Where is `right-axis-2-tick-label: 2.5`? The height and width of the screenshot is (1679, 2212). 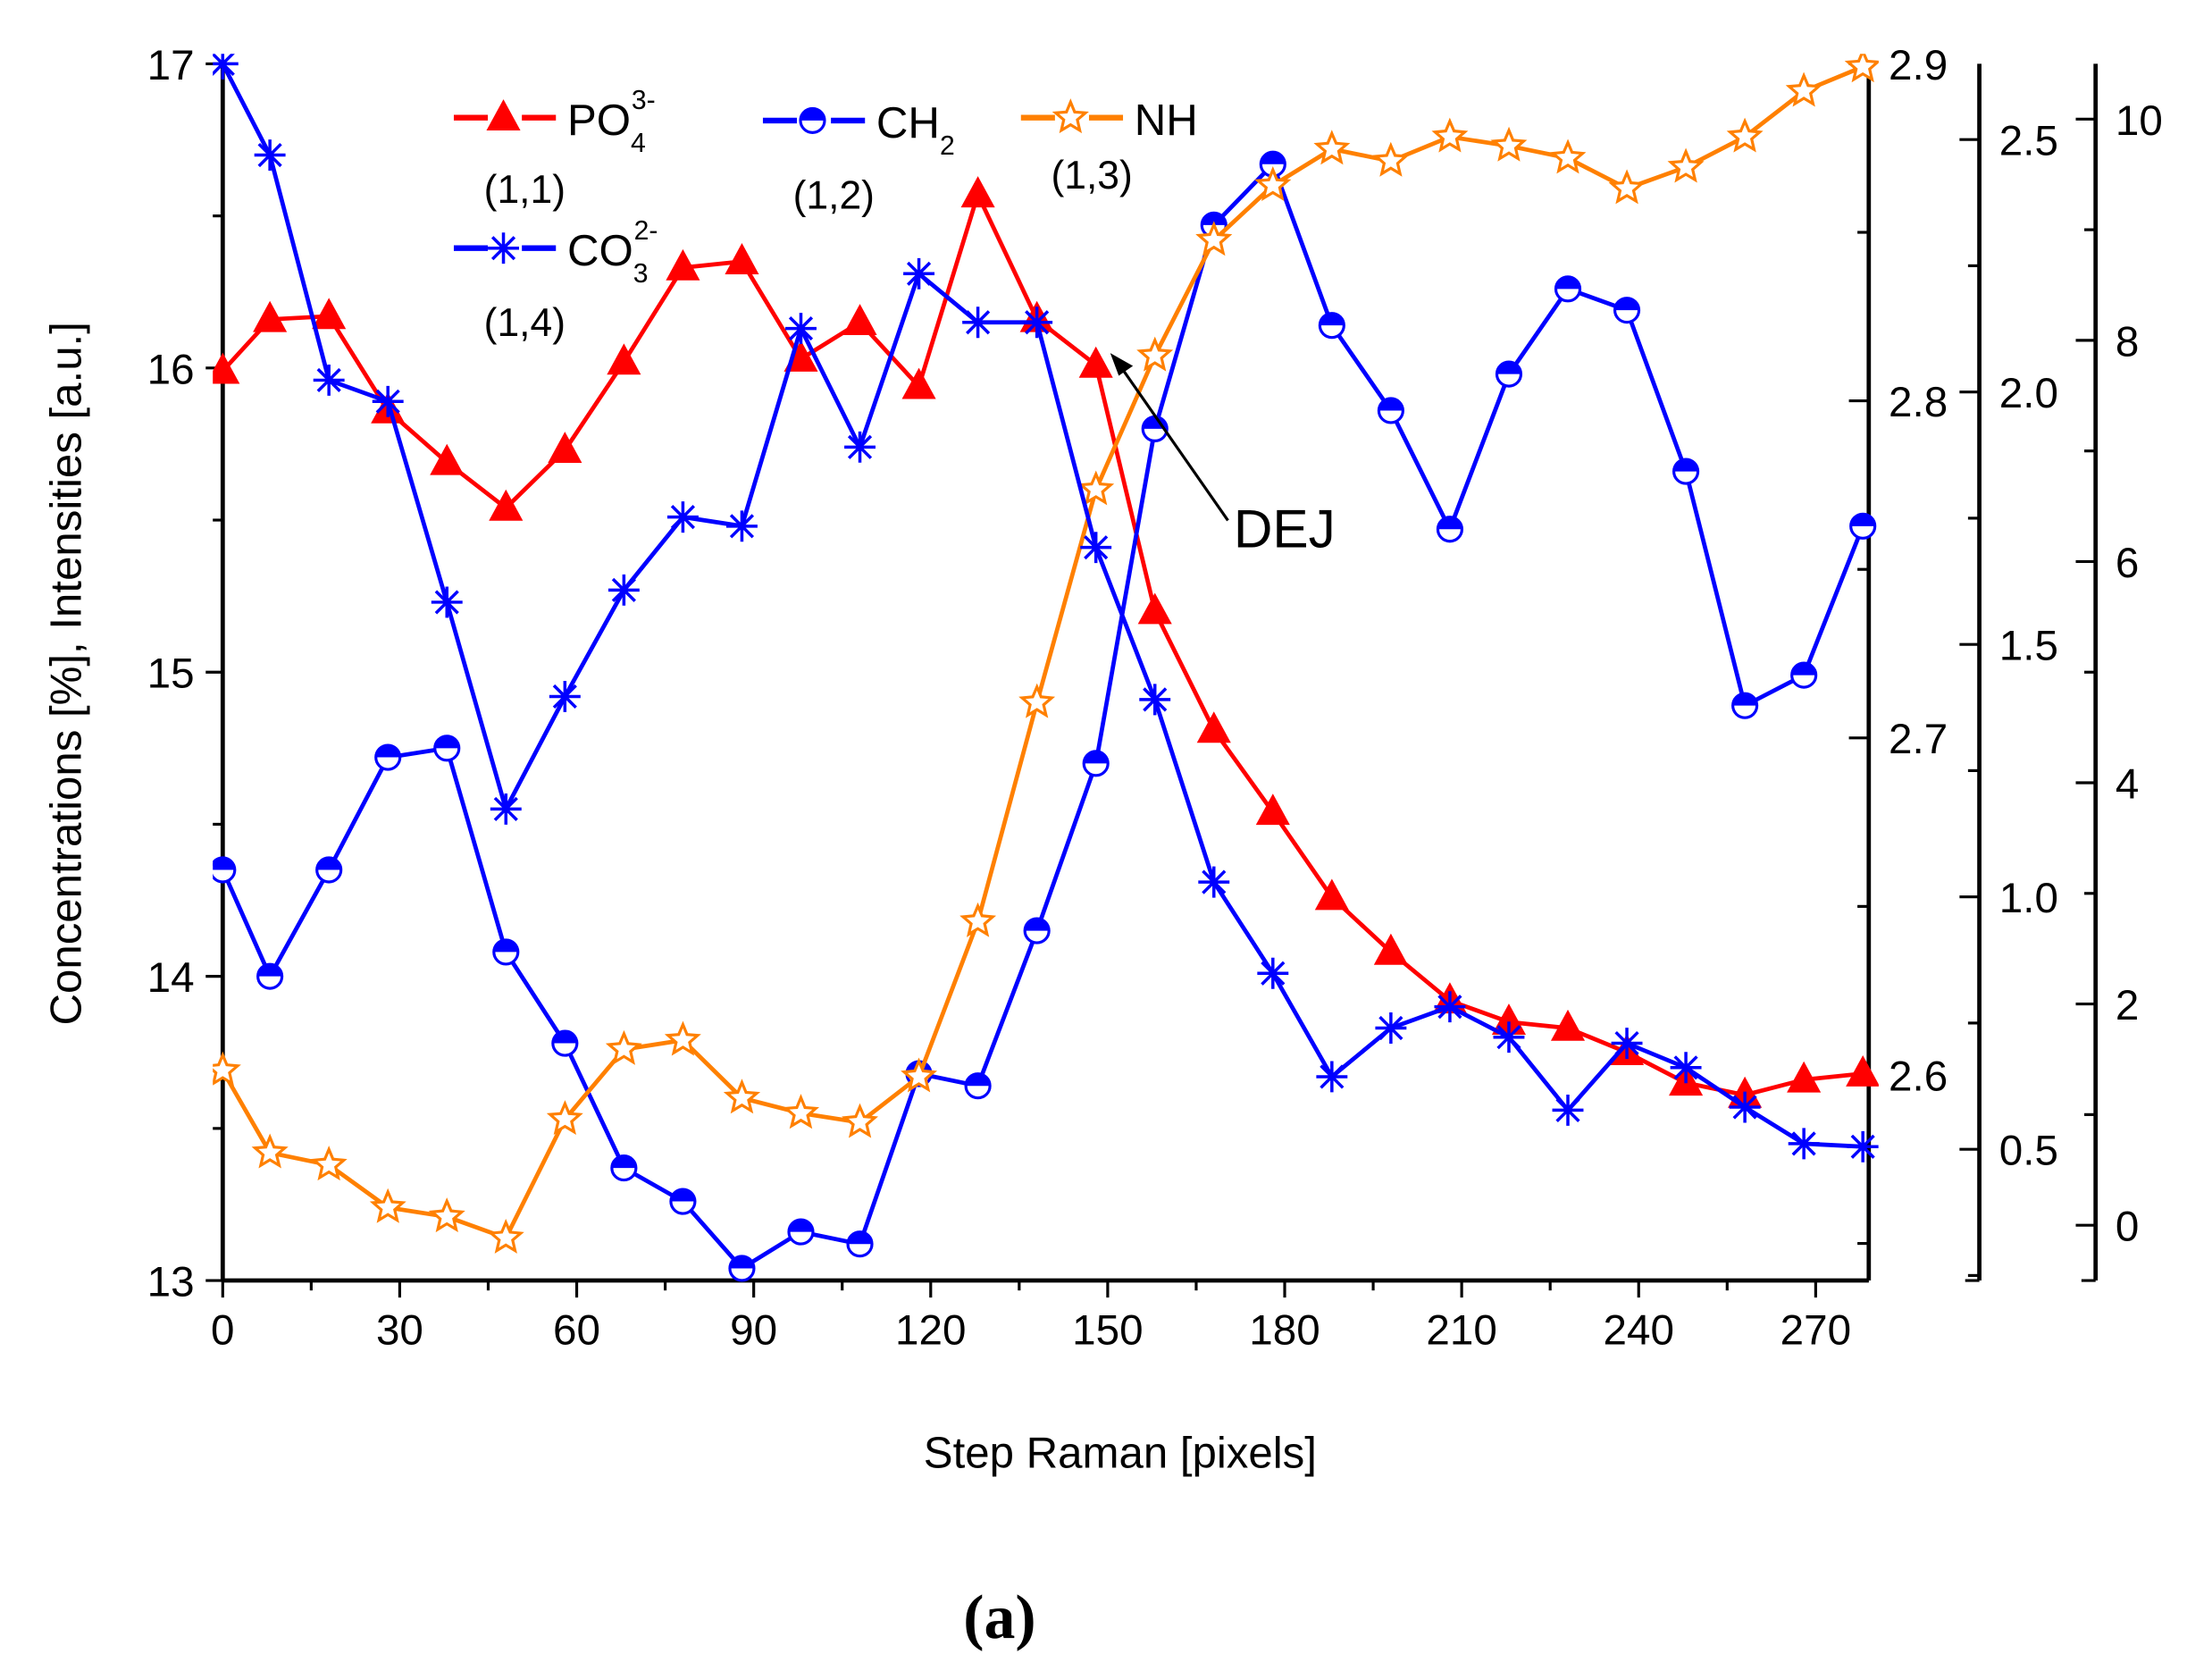 right-axis-2-tick-label: 2.5 is located at coordinates (2029, 142).